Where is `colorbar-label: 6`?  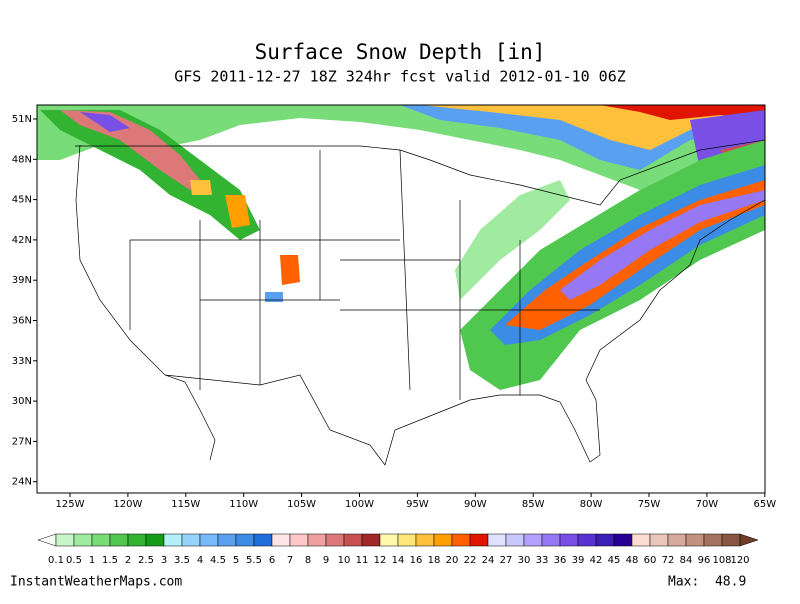
colorbar-label: 6 is located at coordinates (272, 560).